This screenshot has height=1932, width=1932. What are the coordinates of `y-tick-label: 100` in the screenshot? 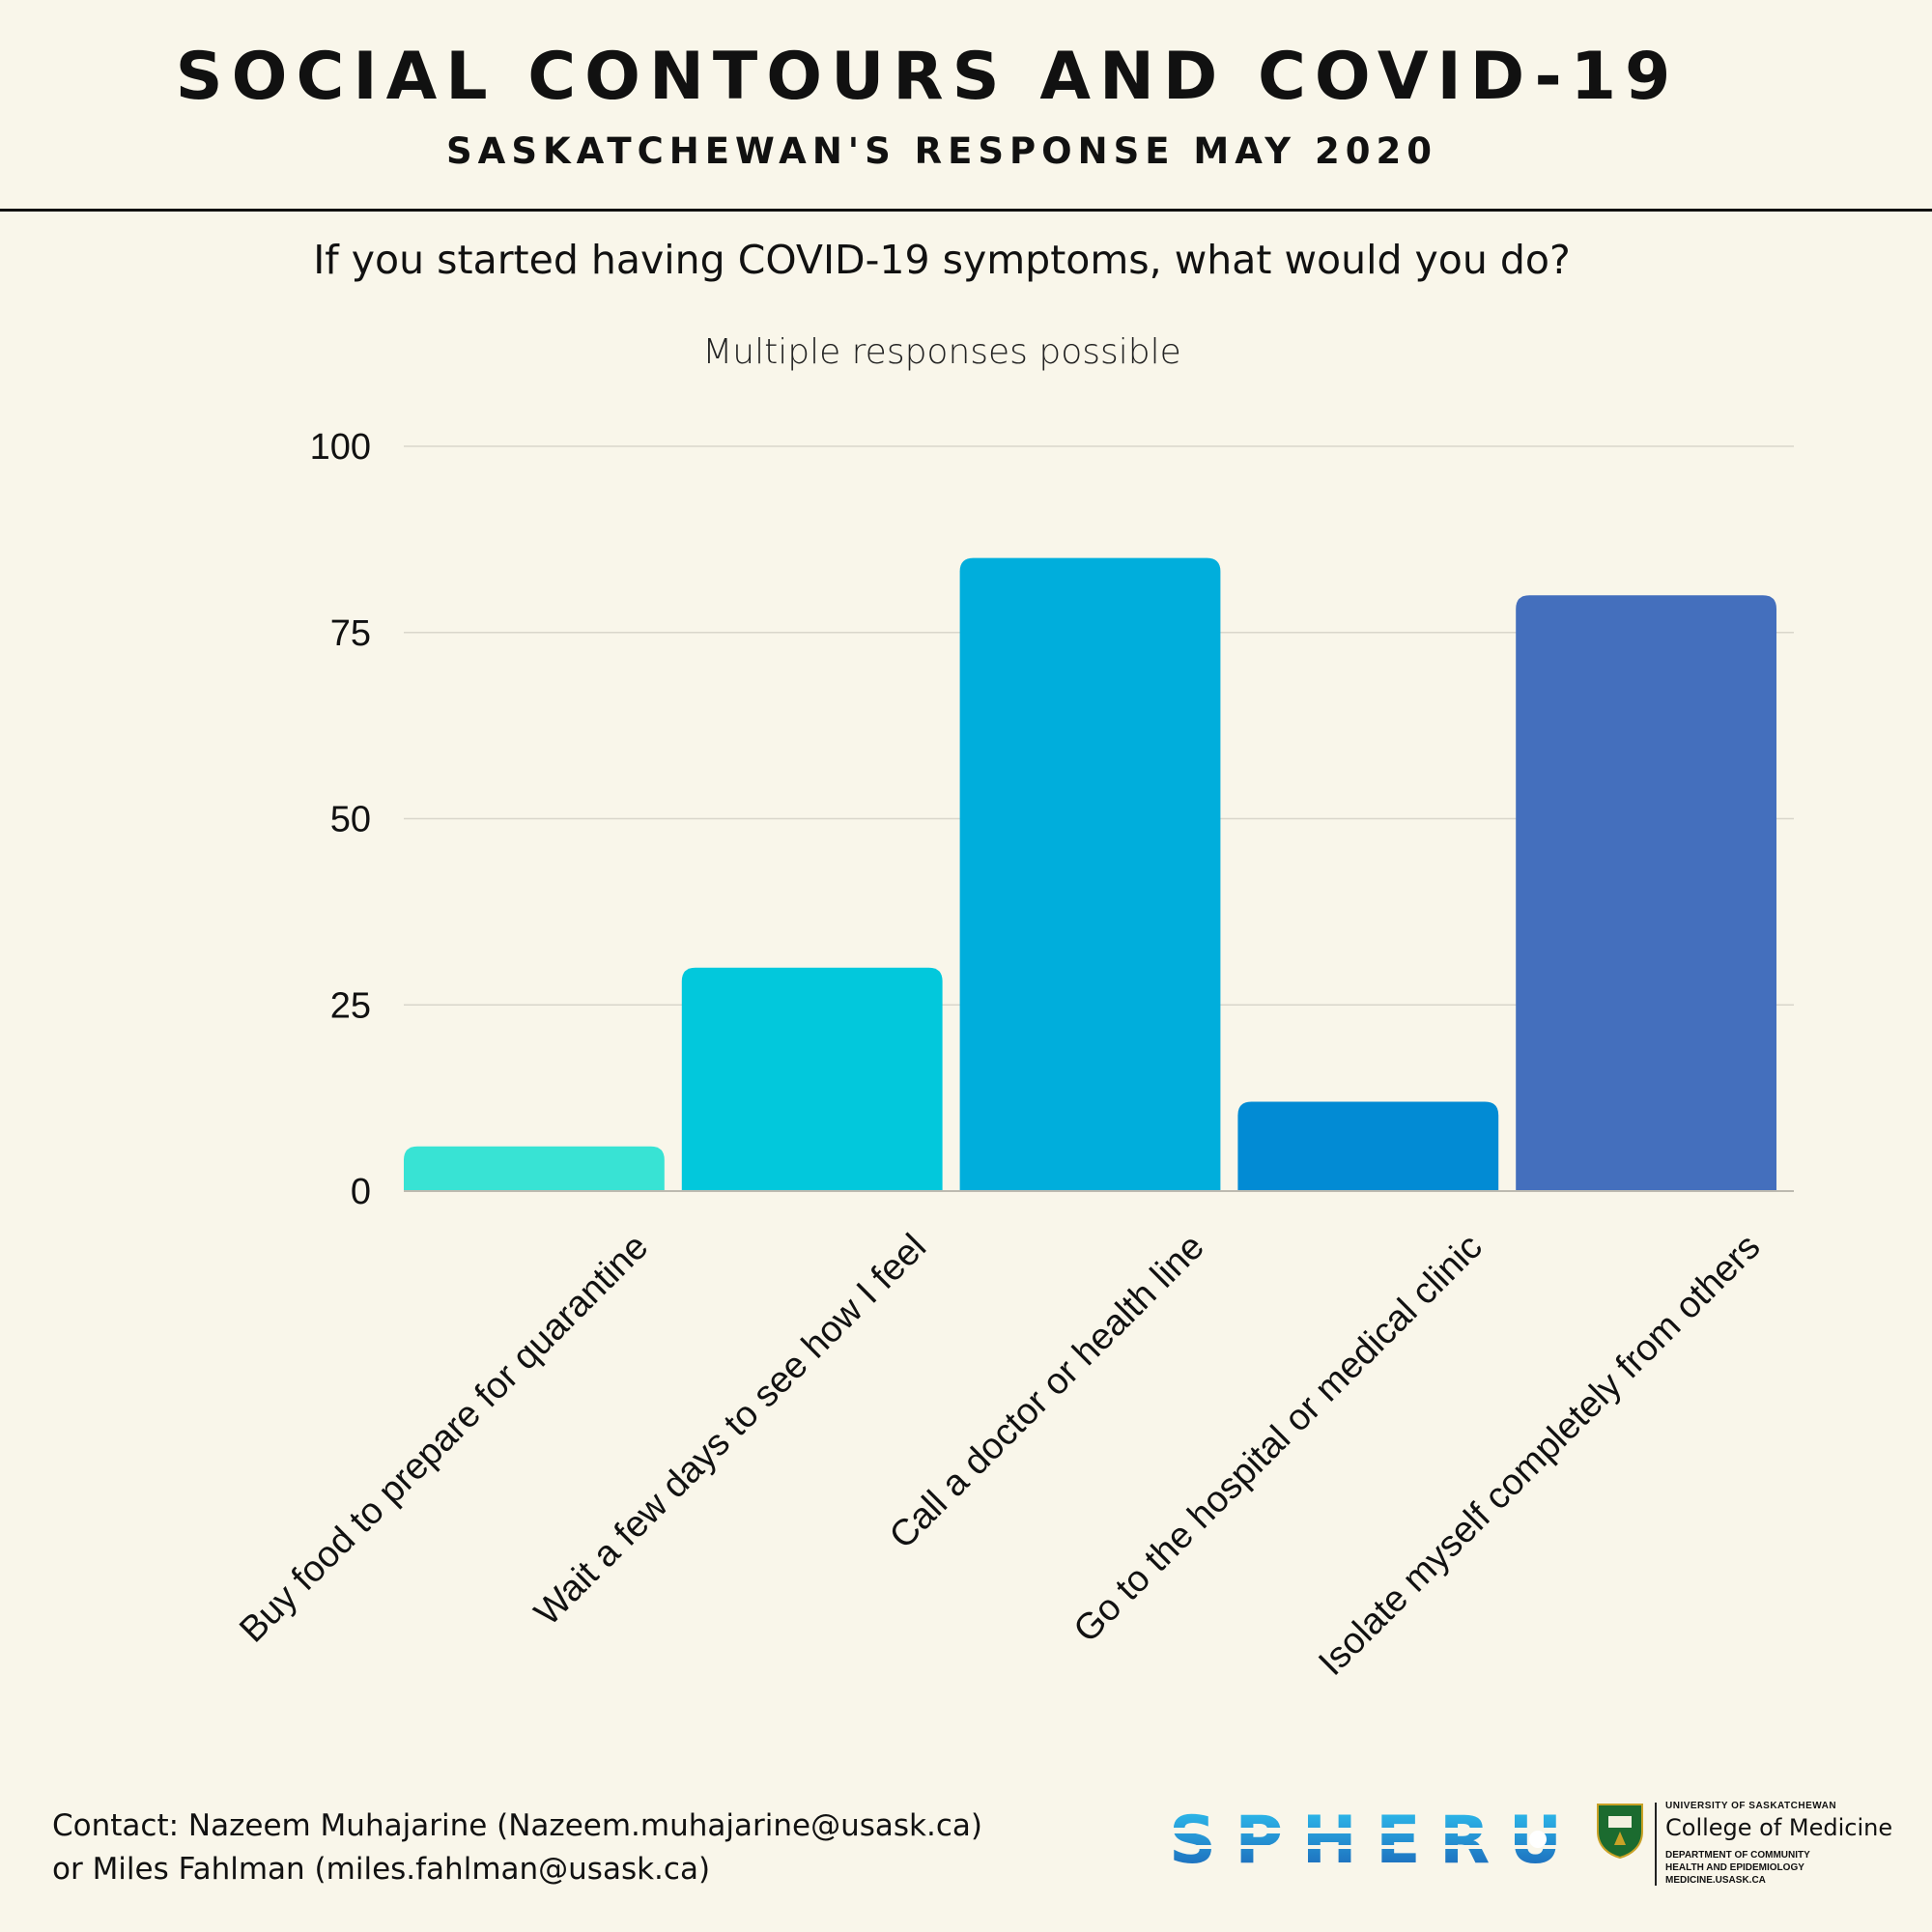 It's located at (340, 447).